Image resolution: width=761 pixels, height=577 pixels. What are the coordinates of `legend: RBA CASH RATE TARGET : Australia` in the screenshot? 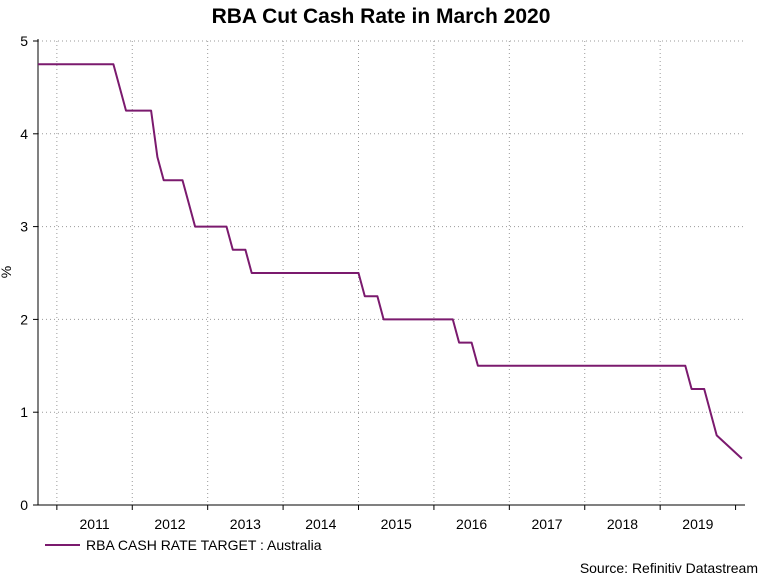 It's located at (183, 545).